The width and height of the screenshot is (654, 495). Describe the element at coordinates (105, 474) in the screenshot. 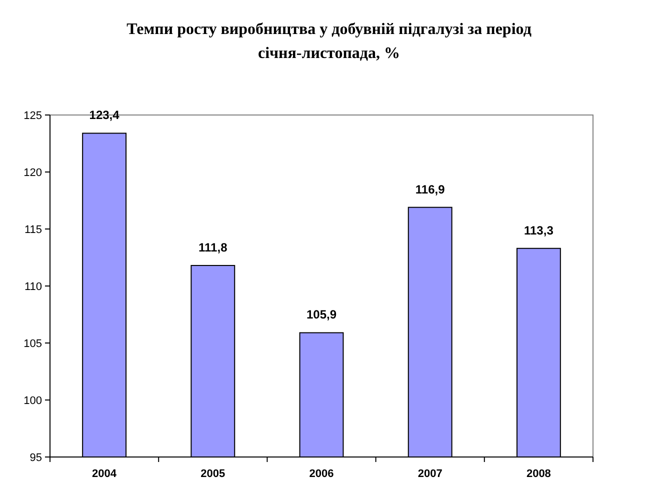

I see `x-tick-label: 2004` at that location.